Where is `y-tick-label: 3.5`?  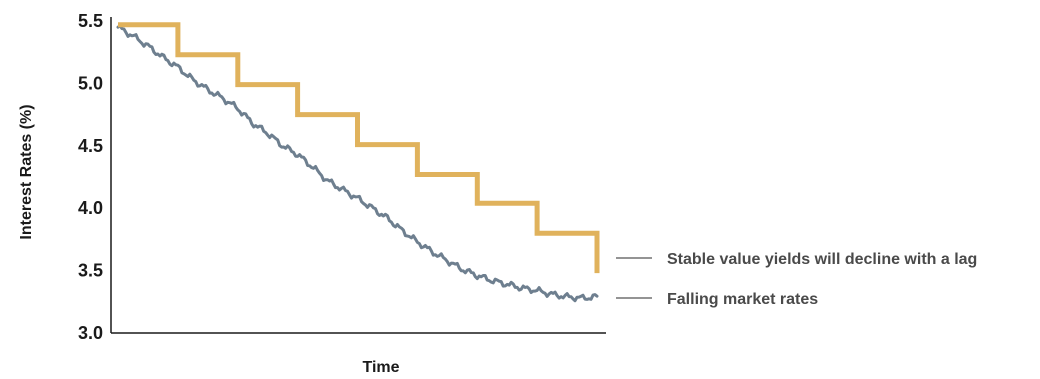 y-tick-label: 3.5 is located at coordinates (90, 271).